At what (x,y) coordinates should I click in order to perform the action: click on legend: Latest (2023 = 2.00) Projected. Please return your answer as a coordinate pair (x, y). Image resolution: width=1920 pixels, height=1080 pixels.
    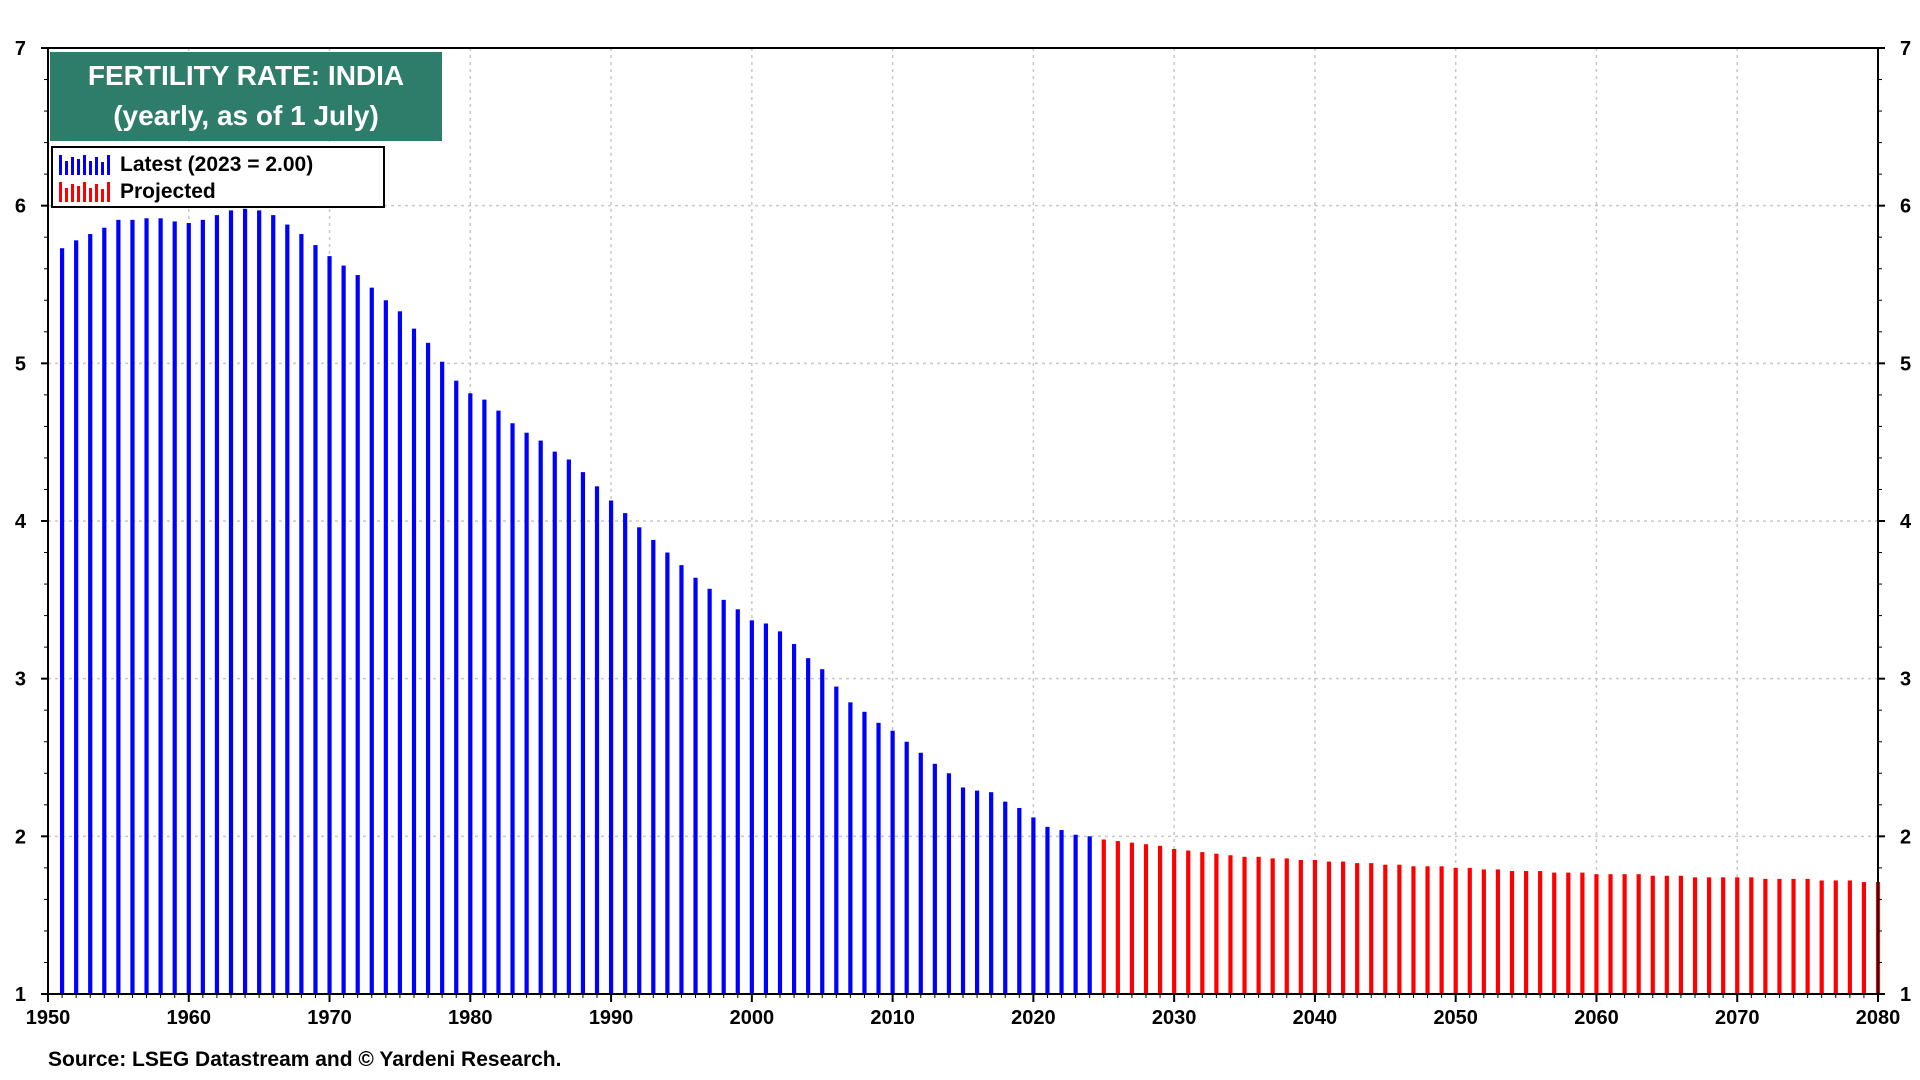
    Looking at the image, I should click on (218, 177).